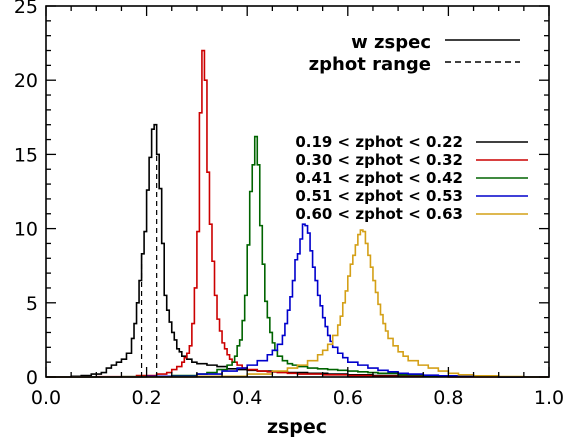  What do you see at coordinates (26, 81) in the screenshot?
I see `y-tick-label: 20` at bounding box center [26, 81].